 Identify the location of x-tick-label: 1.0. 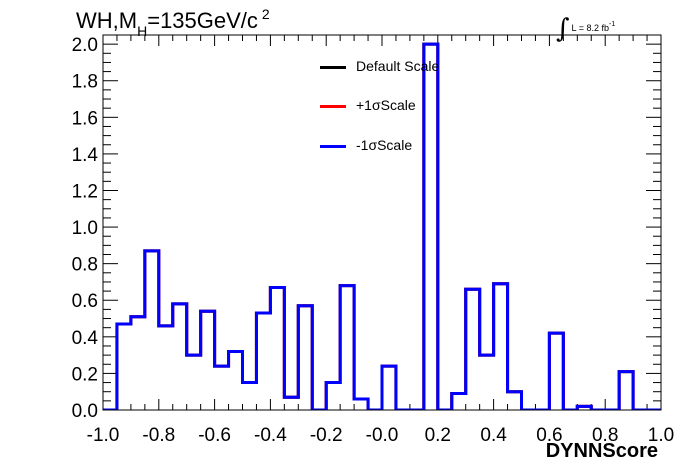
(661, 435).